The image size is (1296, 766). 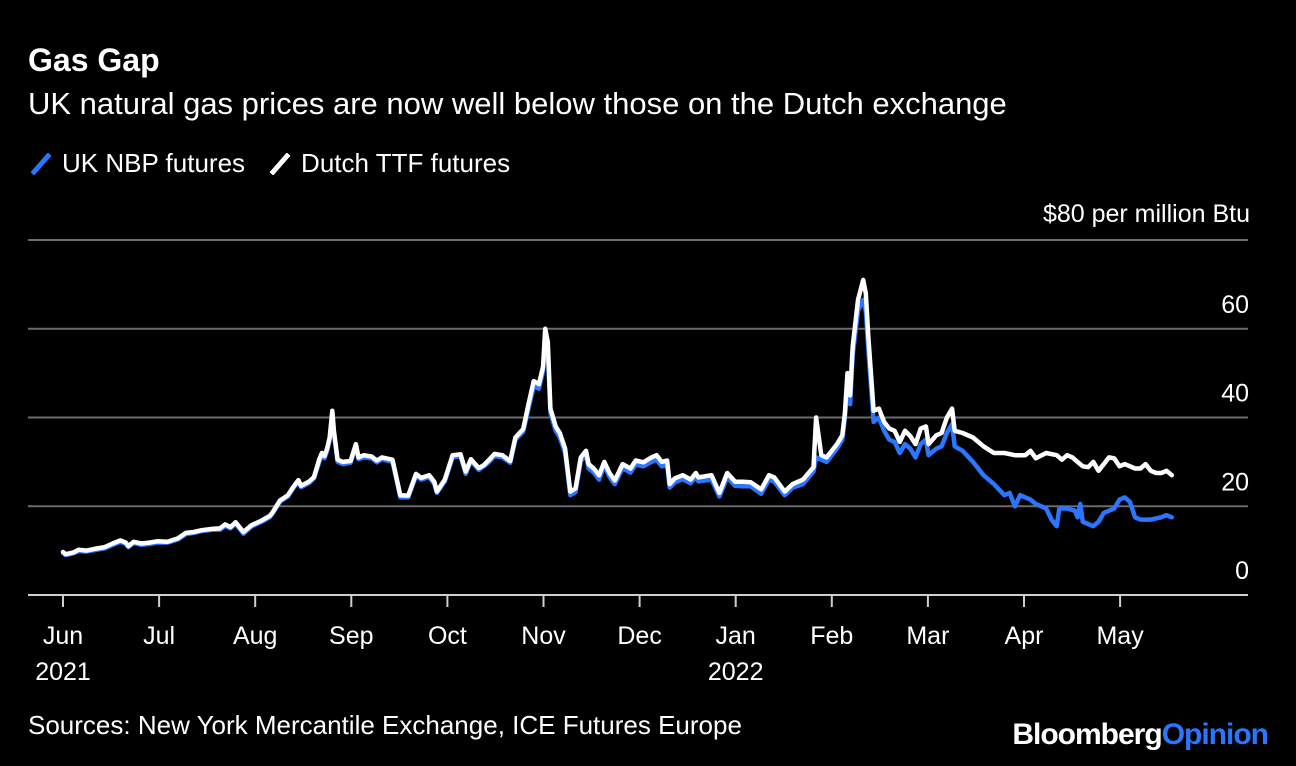 I want to click on x-tick-label: Apr, so click(x=1024, y=636).